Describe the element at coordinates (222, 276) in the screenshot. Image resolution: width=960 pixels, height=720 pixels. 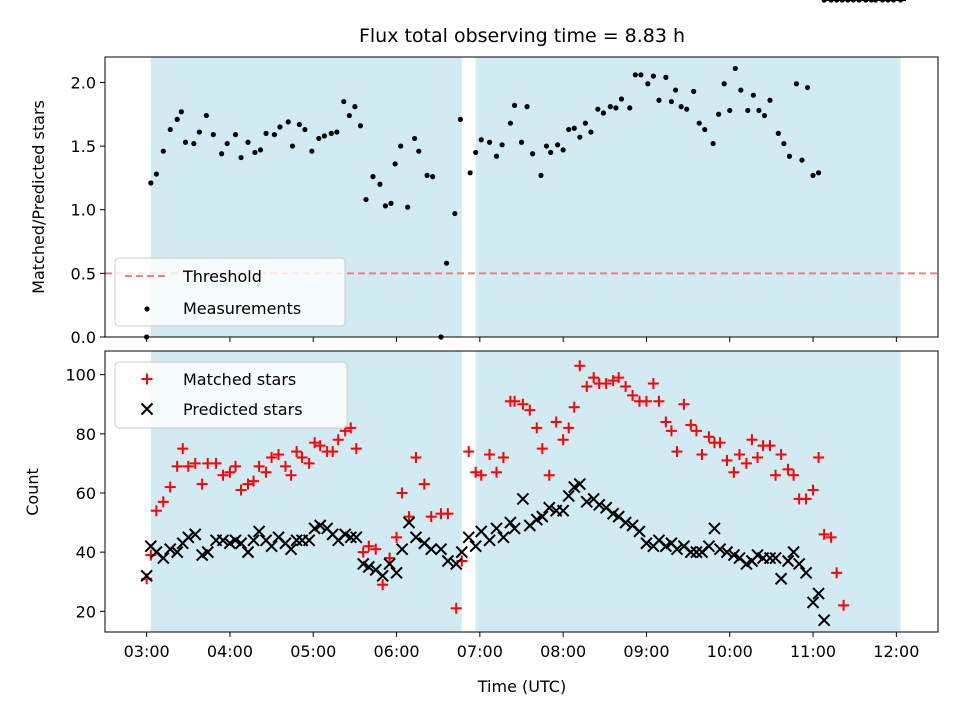
I see `threshold-legend-label: Threshold` at that location.